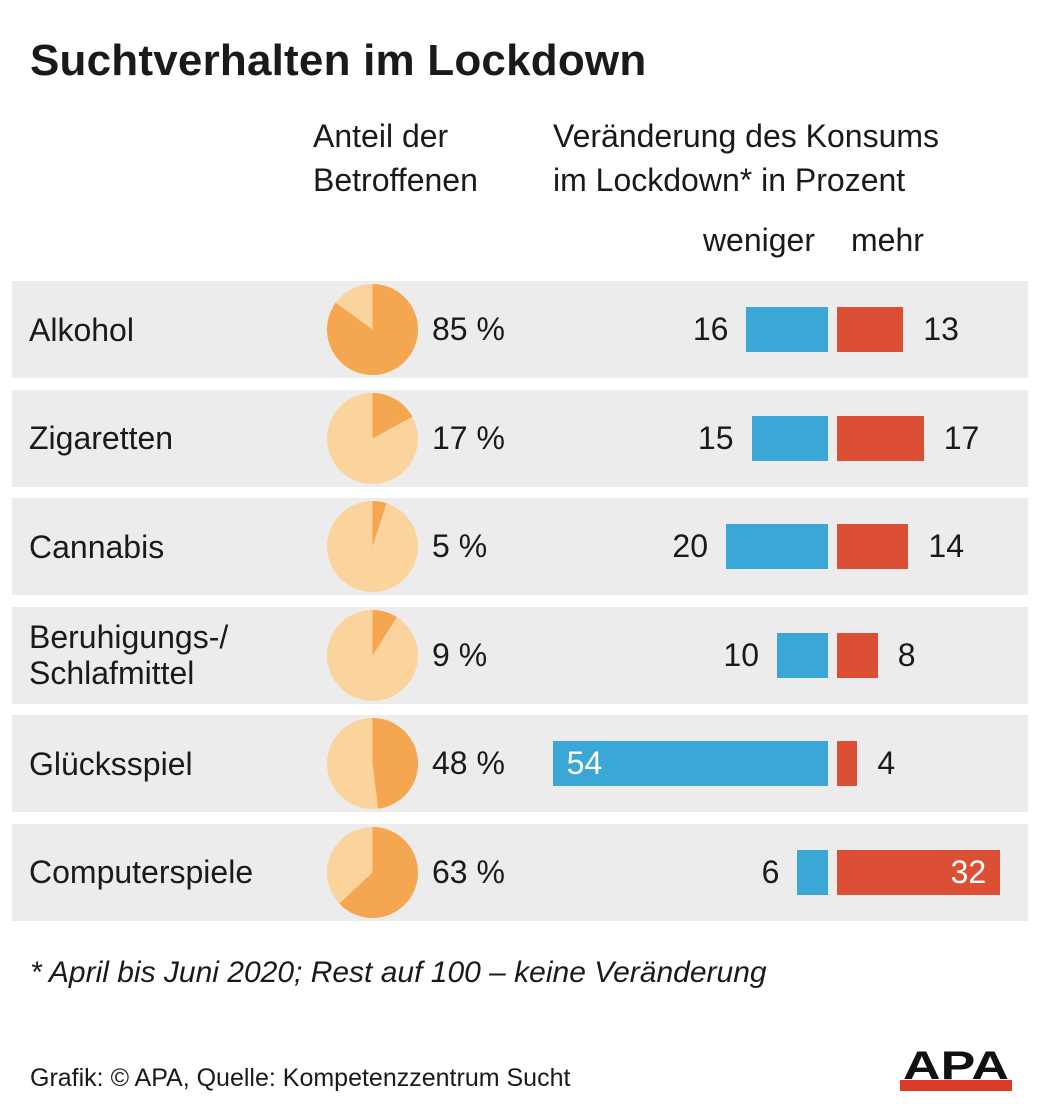 This screenshot has height=1115, width=1041. Describe the element at coordinates (468, 871) in the screenshot. I see `share-percent-label: 63 %` at that location.